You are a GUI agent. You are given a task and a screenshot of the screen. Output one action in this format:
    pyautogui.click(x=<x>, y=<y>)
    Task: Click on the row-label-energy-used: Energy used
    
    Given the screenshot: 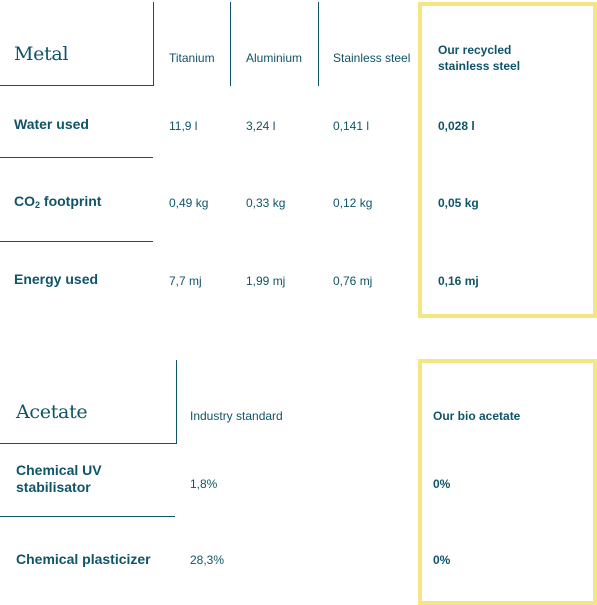 What is the action you would take?
    pyautogui.click(x=56, y=279)
    